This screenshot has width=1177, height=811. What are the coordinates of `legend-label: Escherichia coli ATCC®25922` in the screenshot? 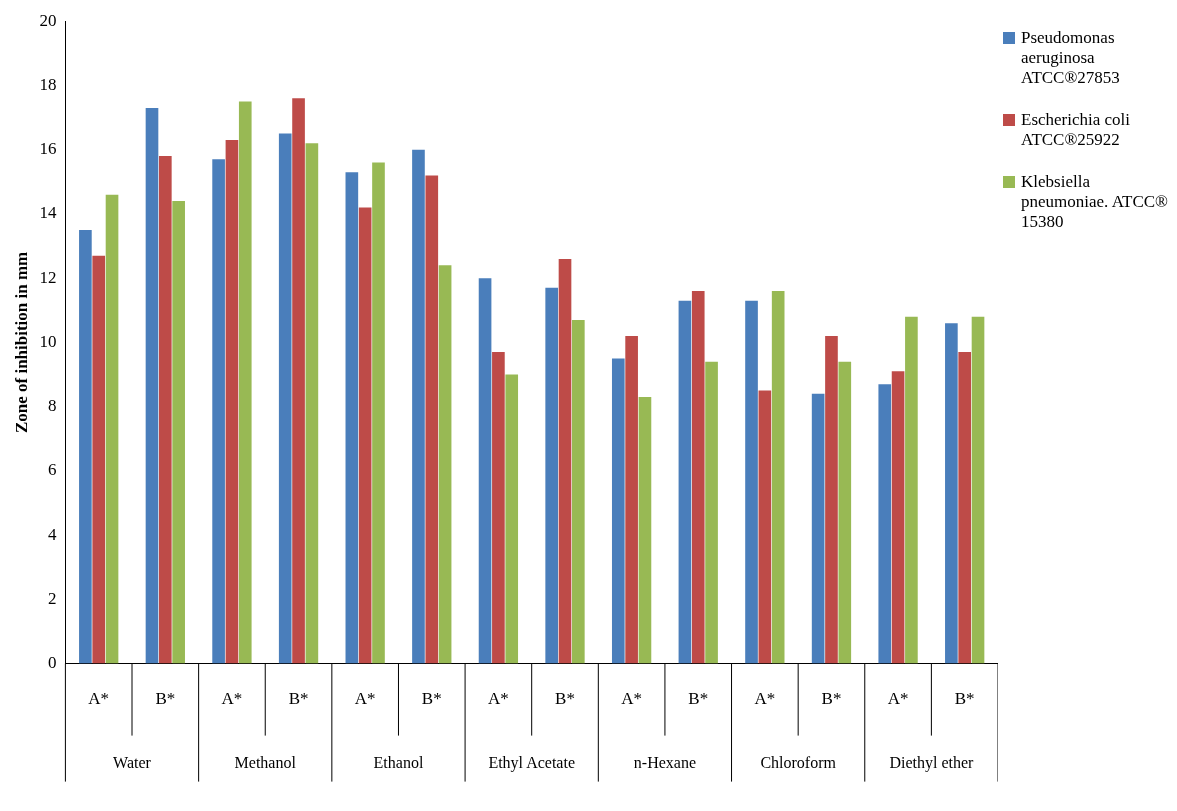 It's located at (1076, 130).